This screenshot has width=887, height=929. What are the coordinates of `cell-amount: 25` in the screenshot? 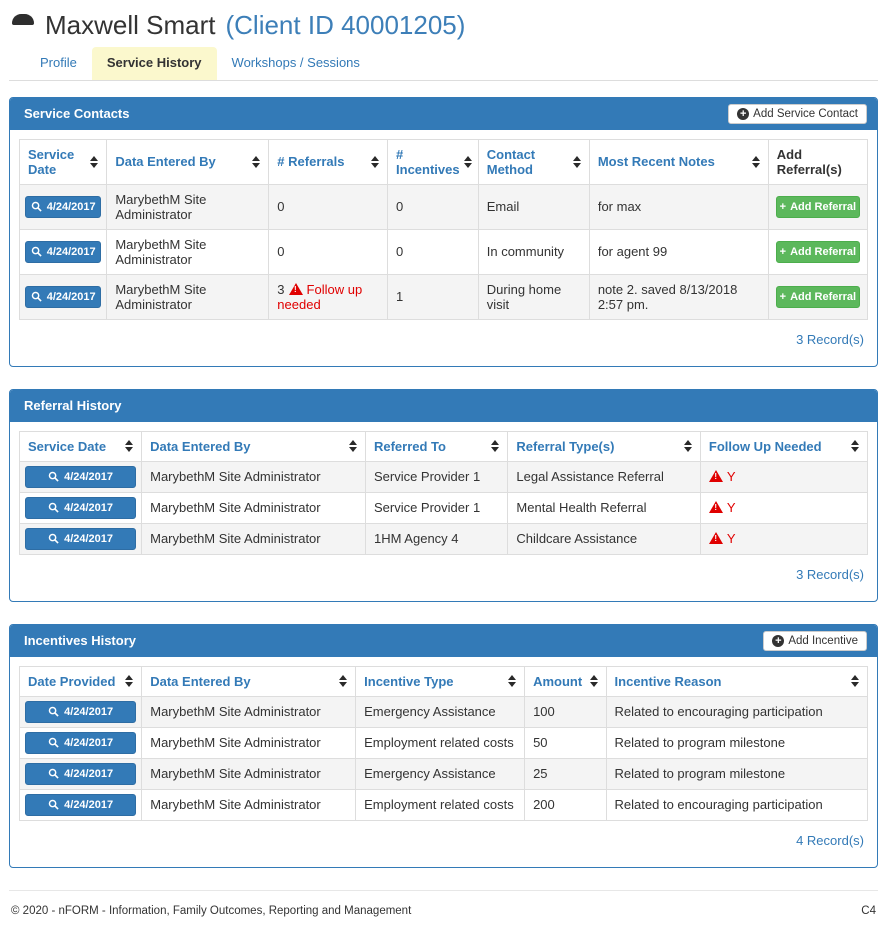 It's located at (565, 773).